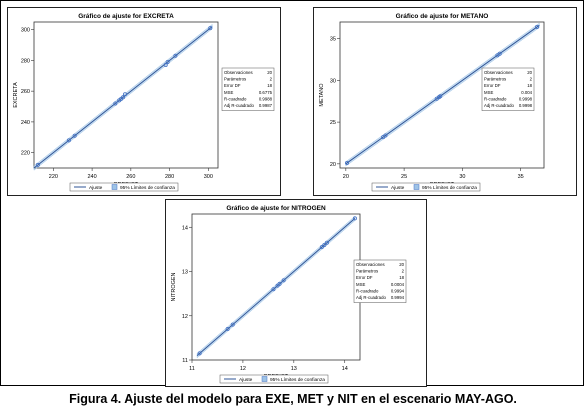 The image size is (586, 416). I want to click on y-tick-label: 14, so click(185, 228).